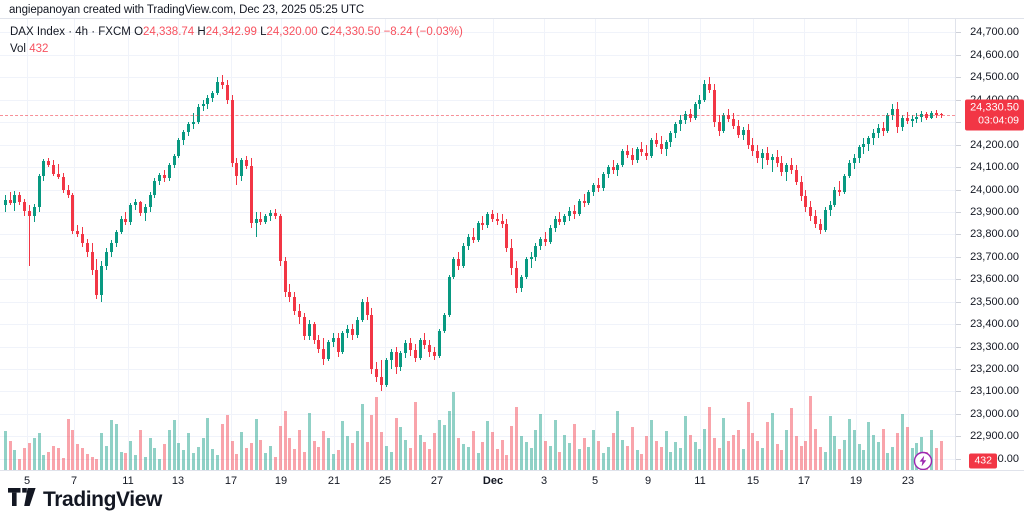 Image resolution: width=1024 pixels, height=519 pixels. Describe the element at coordinates (37, 32) in the screenshot. I see `legend-symbol: DAX Index` at that location.